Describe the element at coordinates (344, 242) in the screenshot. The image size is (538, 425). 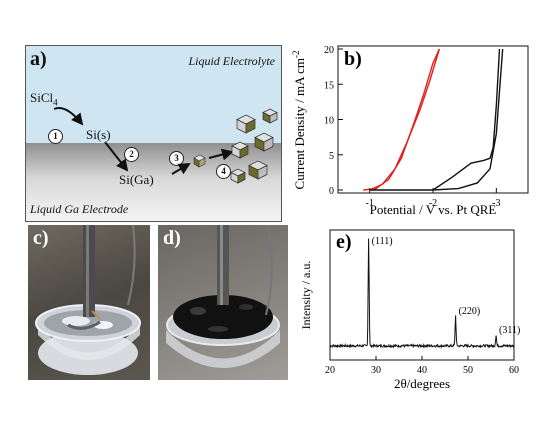
I see `panel-e-label: e)` at that location.